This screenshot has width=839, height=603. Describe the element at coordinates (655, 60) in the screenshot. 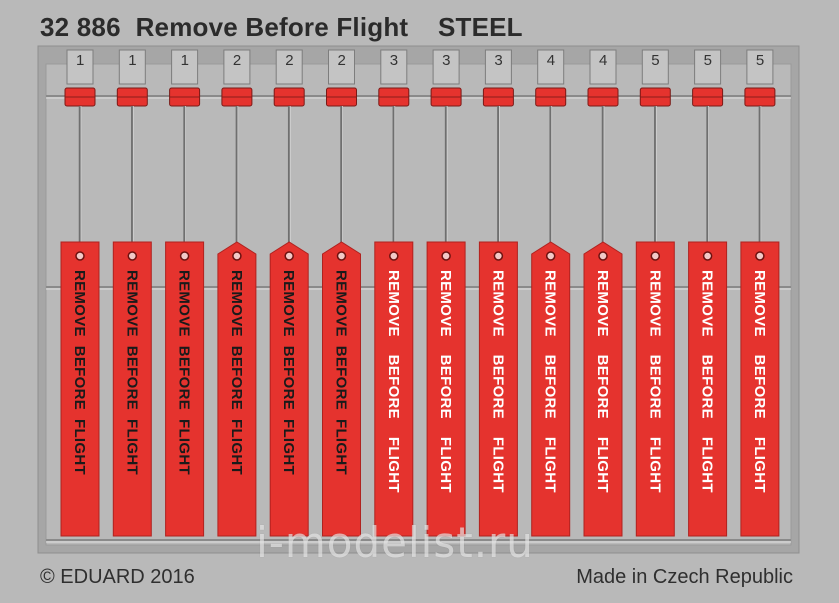

I see `tag-12-number: 5` at that location.